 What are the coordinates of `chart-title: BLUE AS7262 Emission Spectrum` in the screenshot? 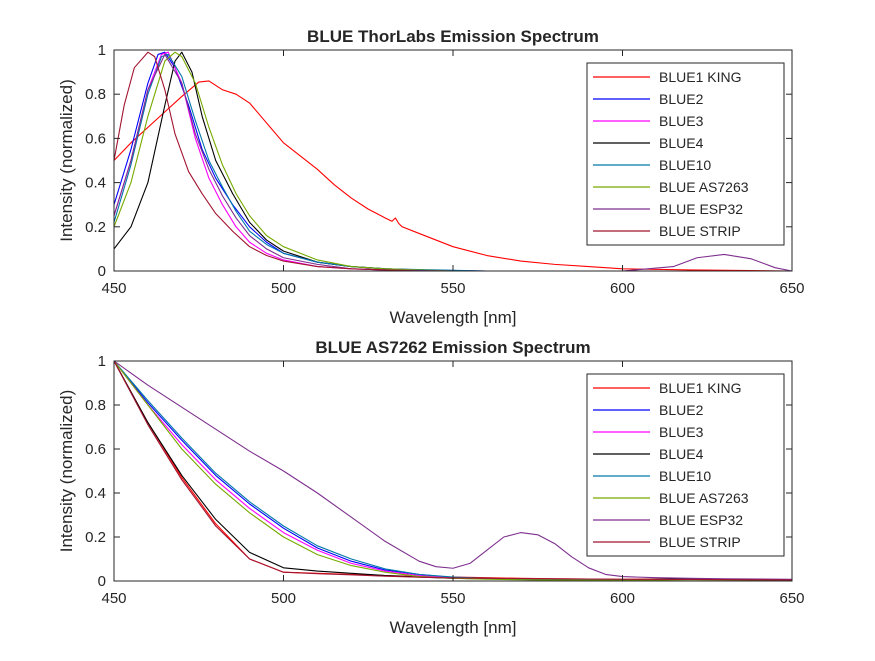 It's located at (452, 347).